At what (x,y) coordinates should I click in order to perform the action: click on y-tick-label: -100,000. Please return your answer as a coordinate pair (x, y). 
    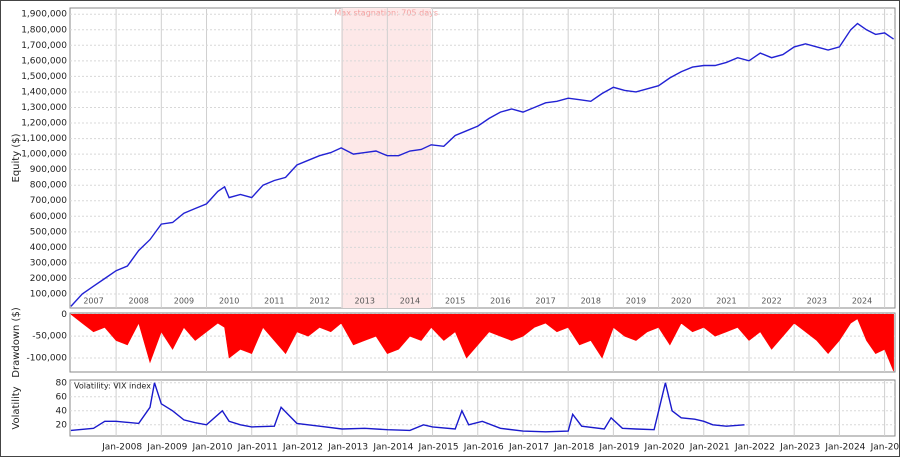
    Looking at the image, I should click on (47, 359).